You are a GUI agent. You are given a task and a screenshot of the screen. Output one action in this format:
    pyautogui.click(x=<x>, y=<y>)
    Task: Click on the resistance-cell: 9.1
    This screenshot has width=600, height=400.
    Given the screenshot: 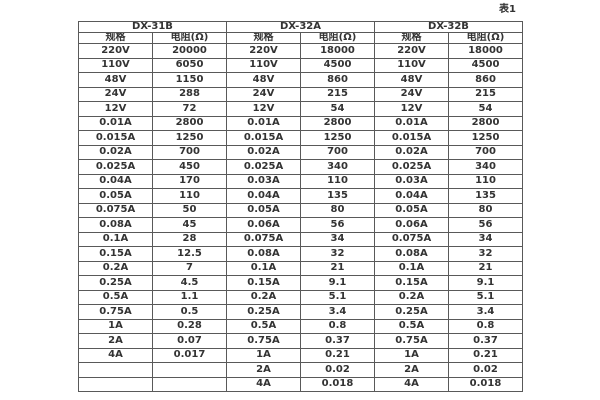 What is the action you would take?
    pyautogui.click(x=485, y=283)
    